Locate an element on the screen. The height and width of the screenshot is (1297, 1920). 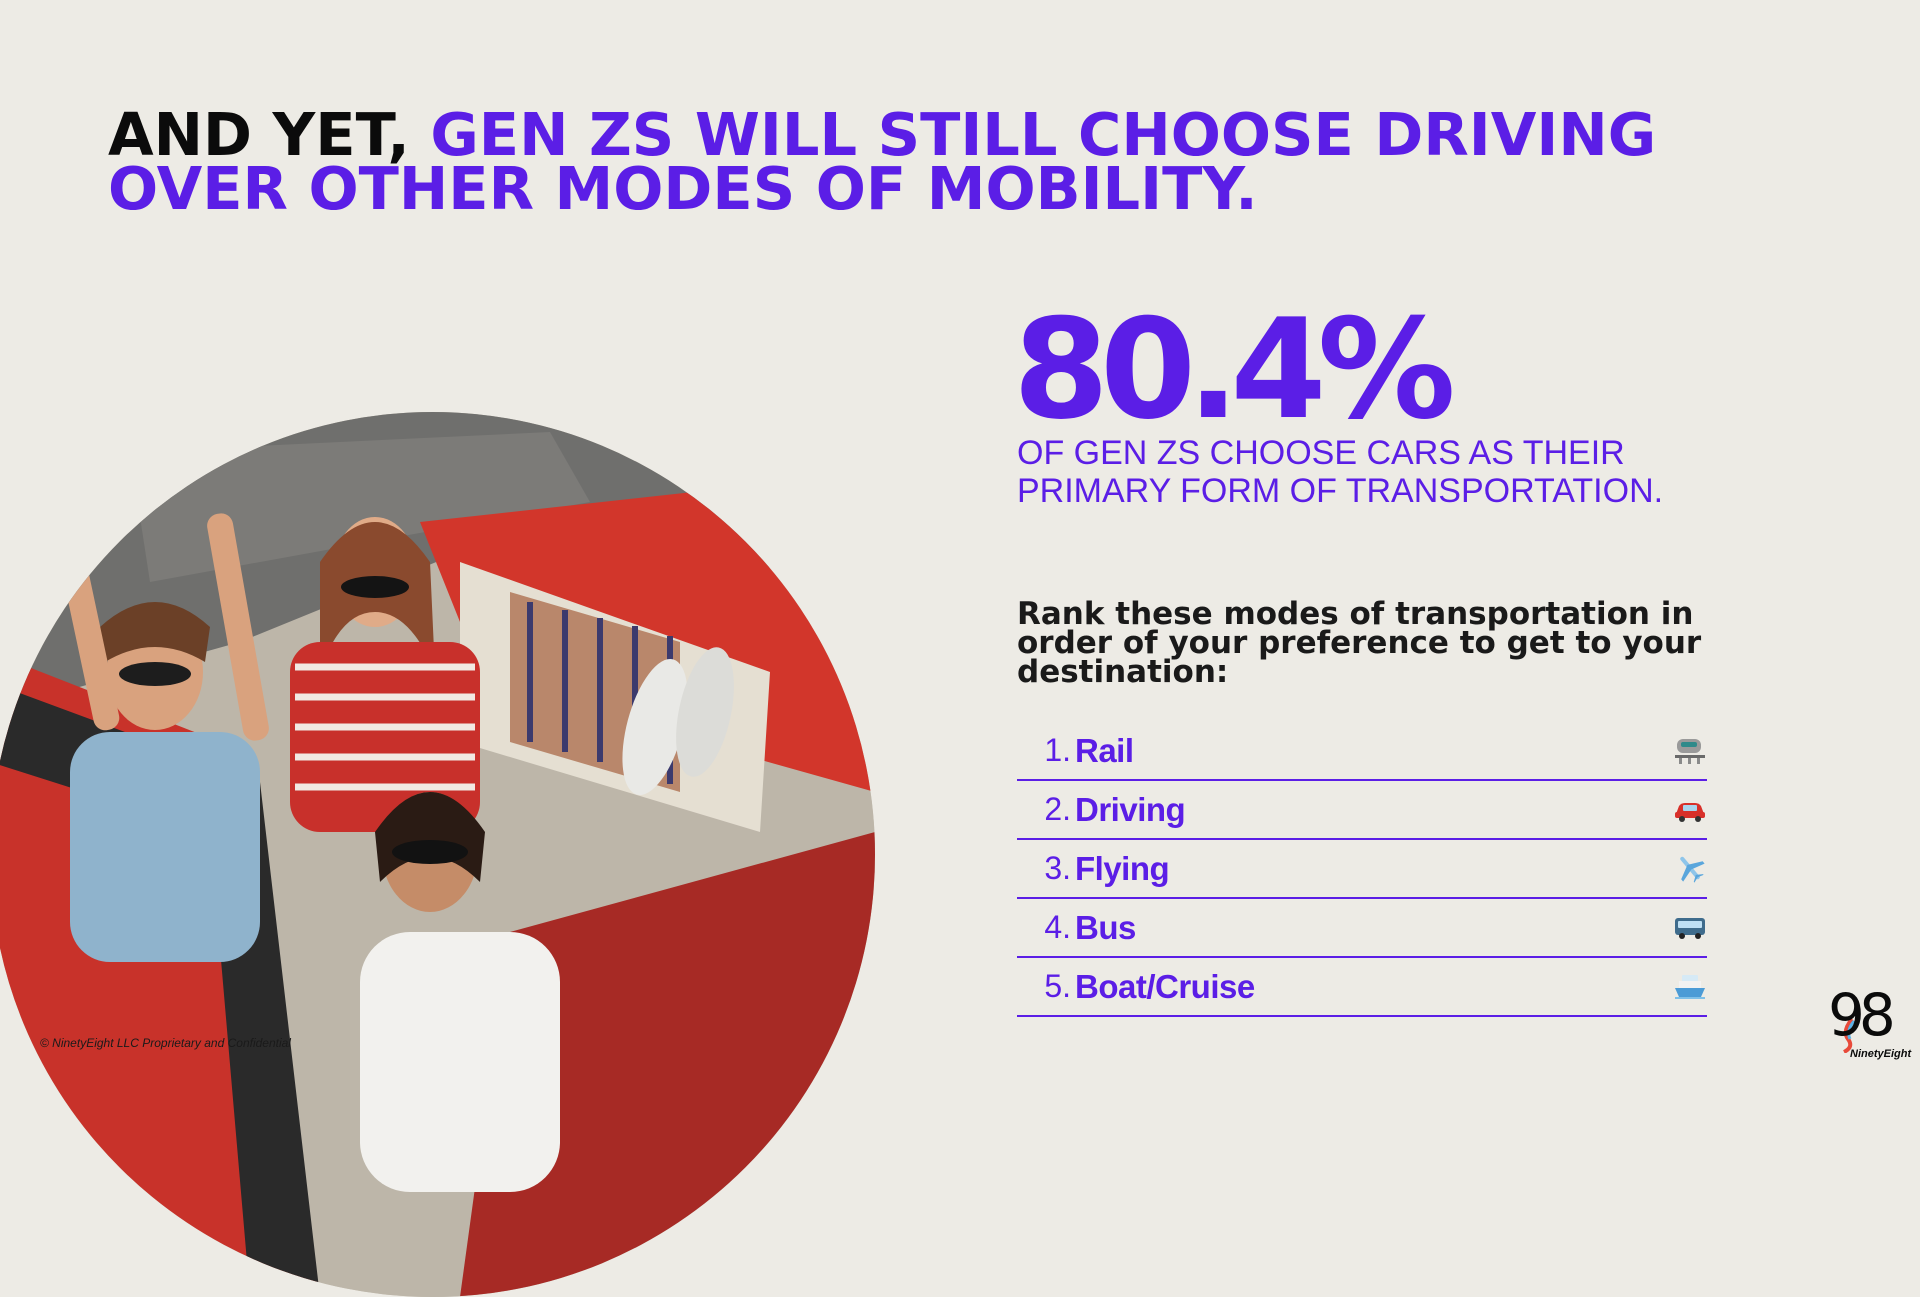
rank-item-flying: 3. Flying is located at coordinates (1362, 869).